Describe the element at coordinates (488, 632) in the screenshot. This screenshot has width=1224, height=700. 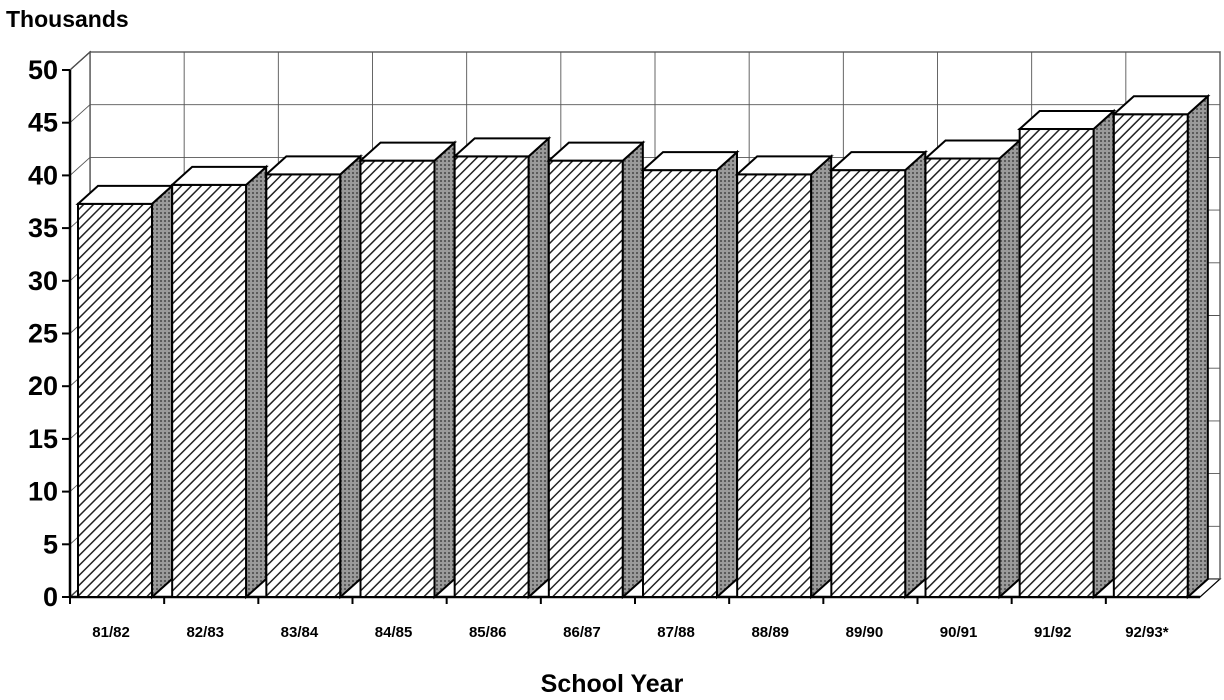
I see `x-tick-label: 85/86` at that location.